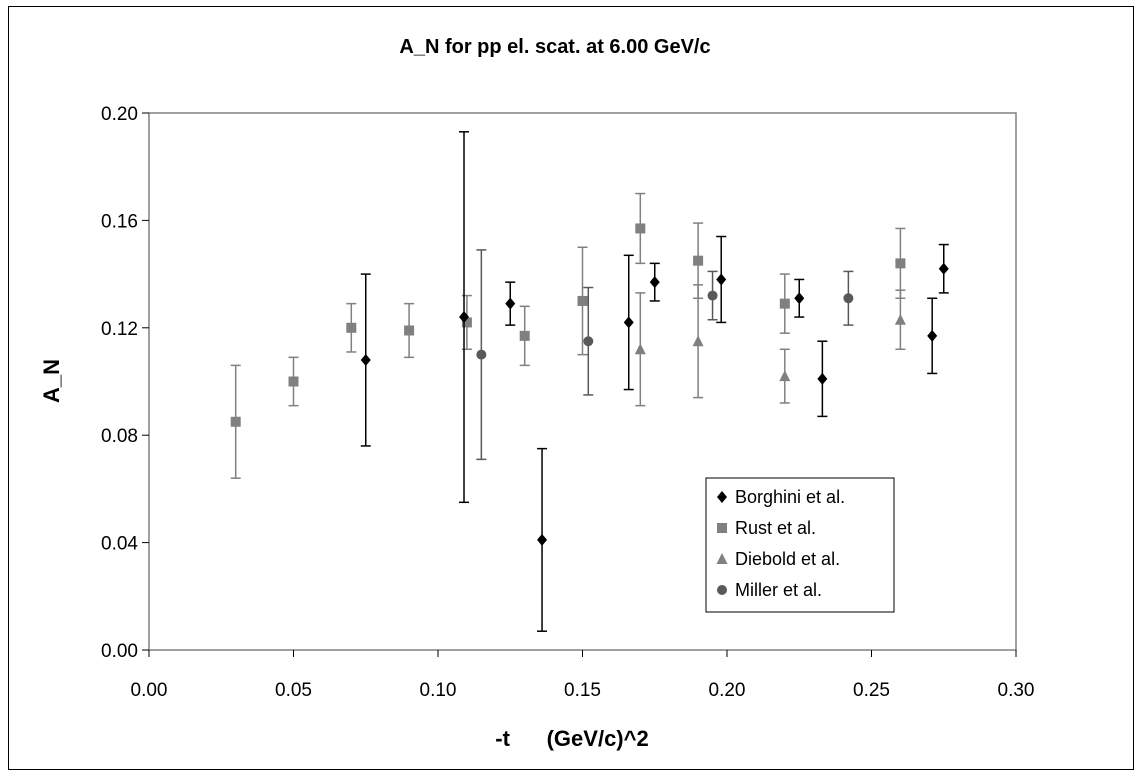 This screenshot has height=774, width=1138. I want to click on legend-label: Rust et al., so click(775, 528).